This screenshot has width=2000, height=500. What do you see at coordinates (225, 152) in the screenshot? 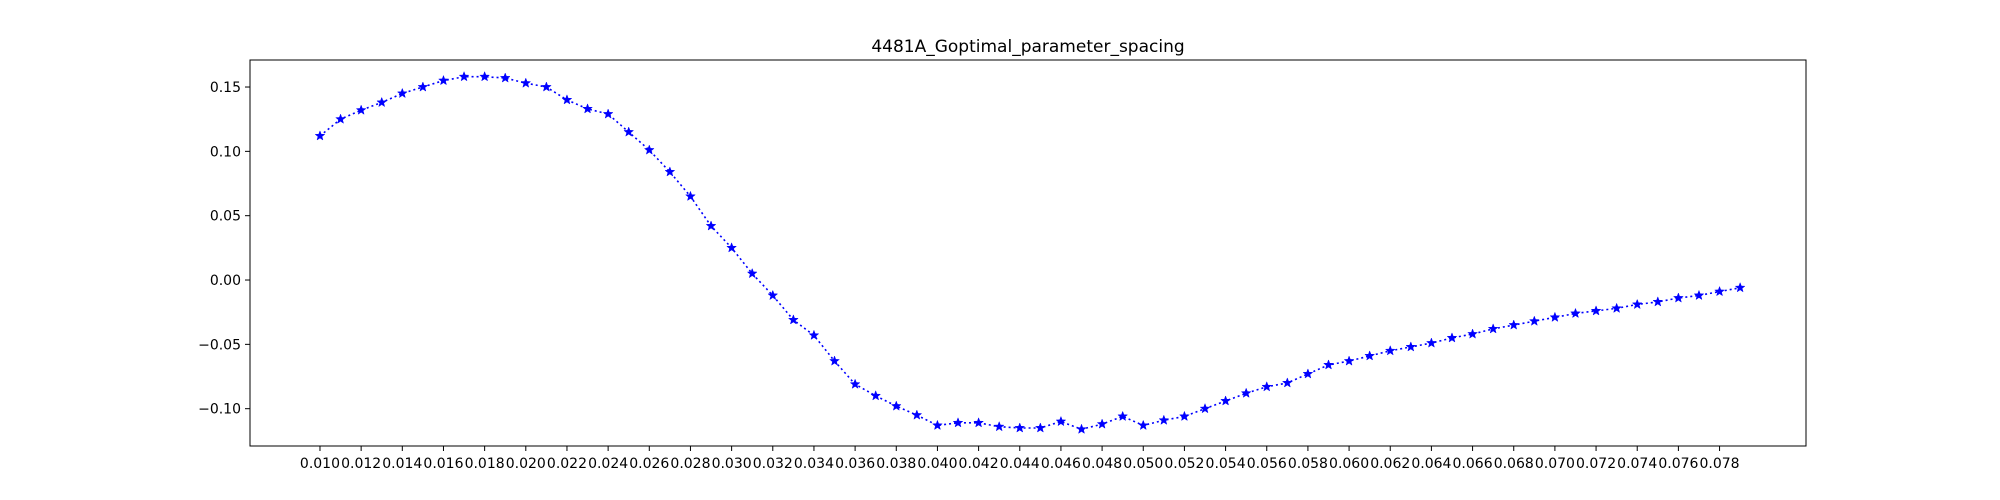
I see `y-tick-label: 0.10` at bounding box center [225, 152].